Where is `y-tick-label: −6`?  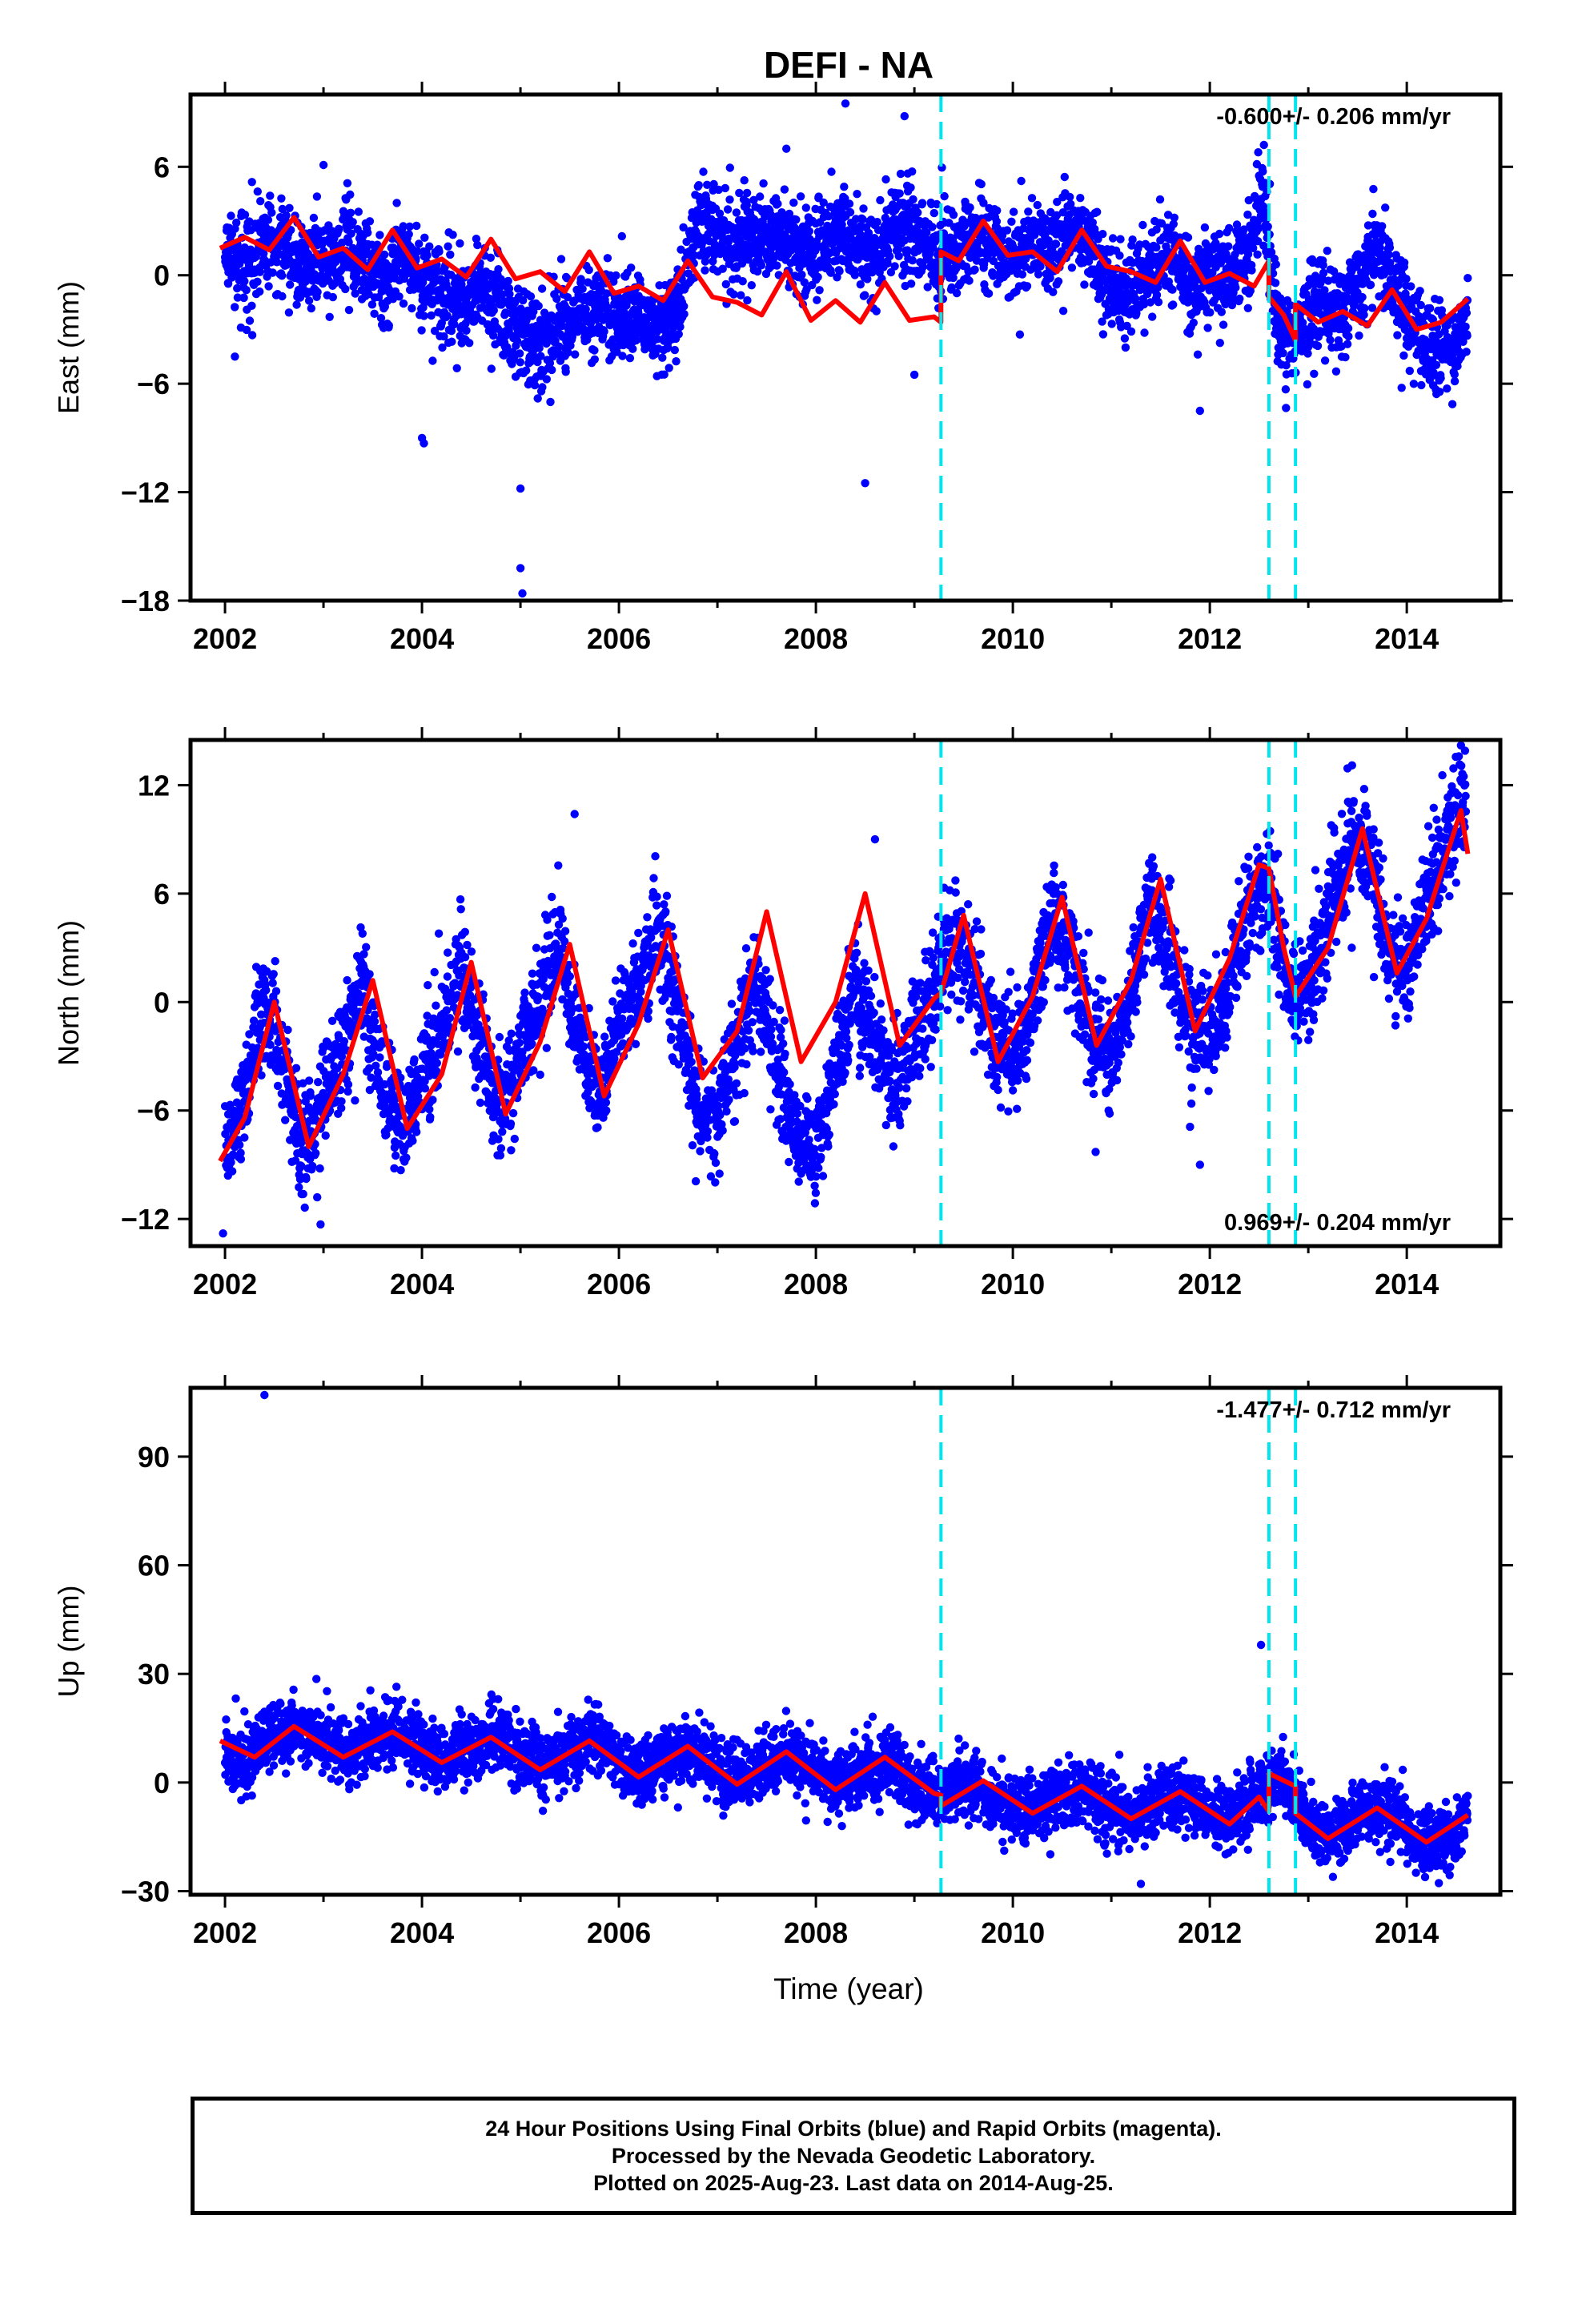 y-tick-label: −6 is located at coordinates (154, 384).